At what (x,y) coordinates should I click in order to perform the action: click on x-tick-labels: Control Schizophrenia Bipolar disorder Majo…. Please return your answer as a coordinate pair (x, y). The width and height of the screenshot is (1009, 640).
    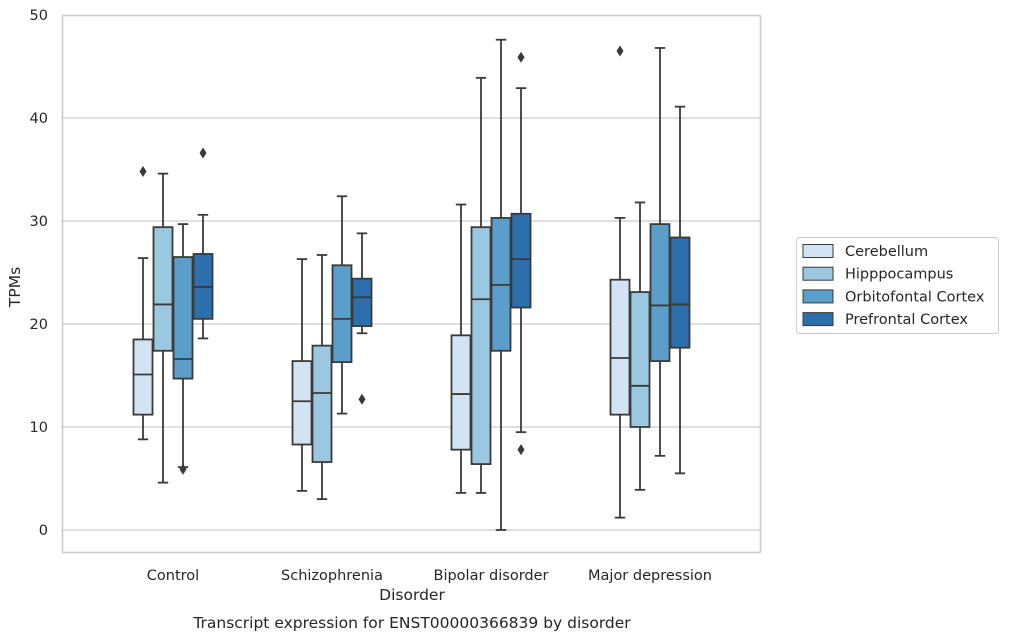
    Looking at the image, I should click on (429, 576).